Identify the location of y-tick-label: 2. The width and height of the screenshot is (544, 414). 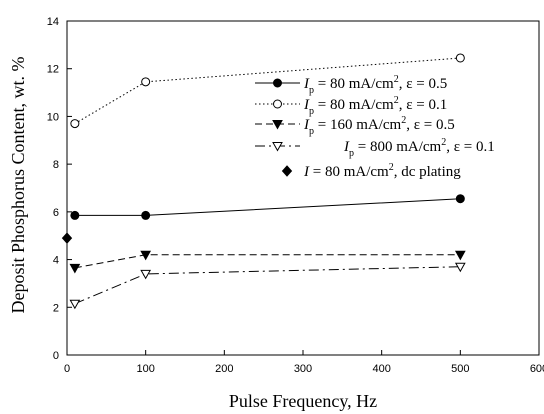
(56, 308).